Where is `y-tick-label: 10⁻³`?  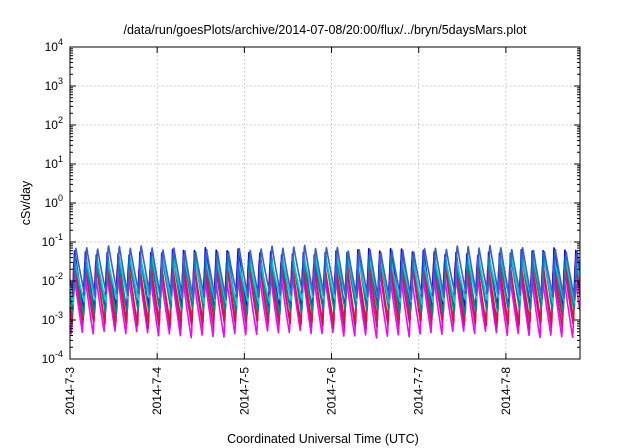 y-tick-label: 10⁻³ is located at coordinates (52, 318).